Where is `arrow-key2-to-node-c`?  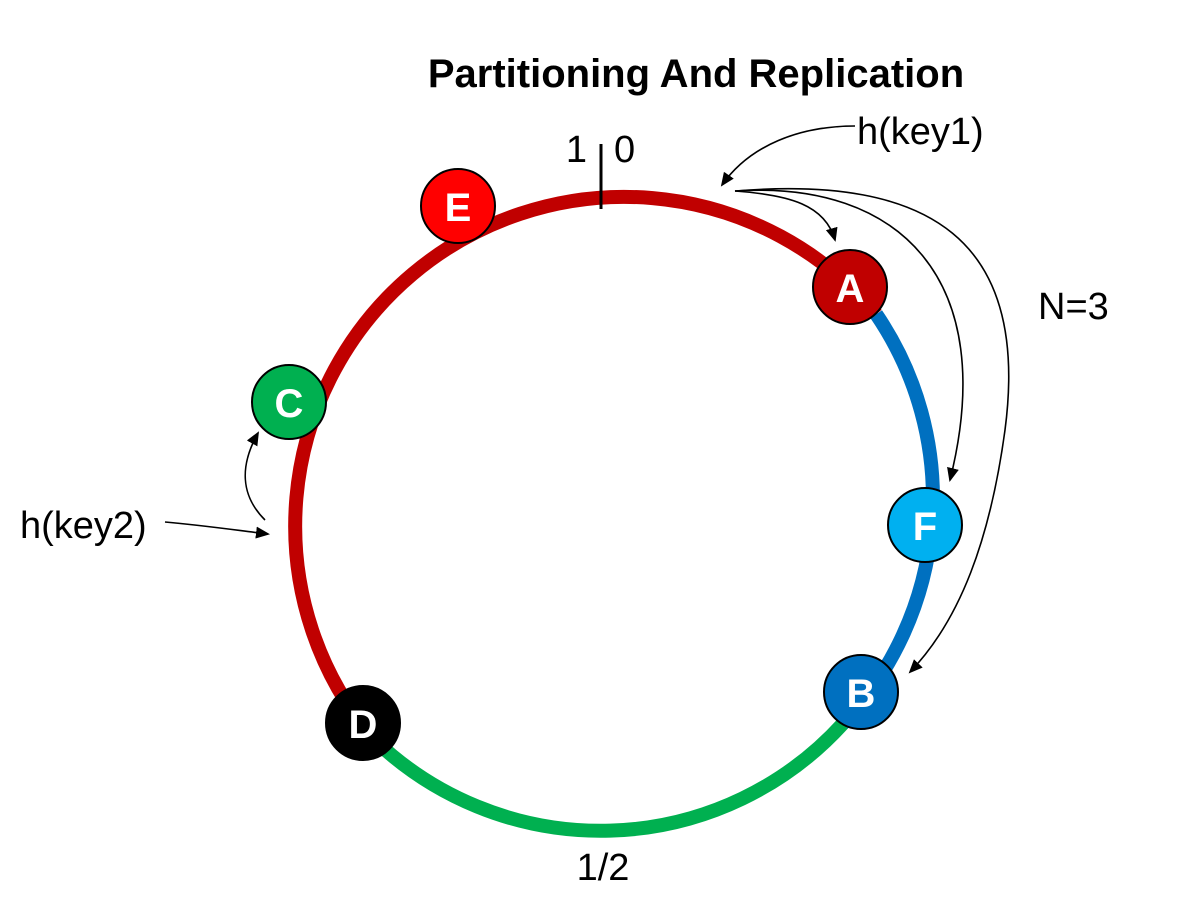 arrow-key2-to-node-c is located at coordinates (255, 476).